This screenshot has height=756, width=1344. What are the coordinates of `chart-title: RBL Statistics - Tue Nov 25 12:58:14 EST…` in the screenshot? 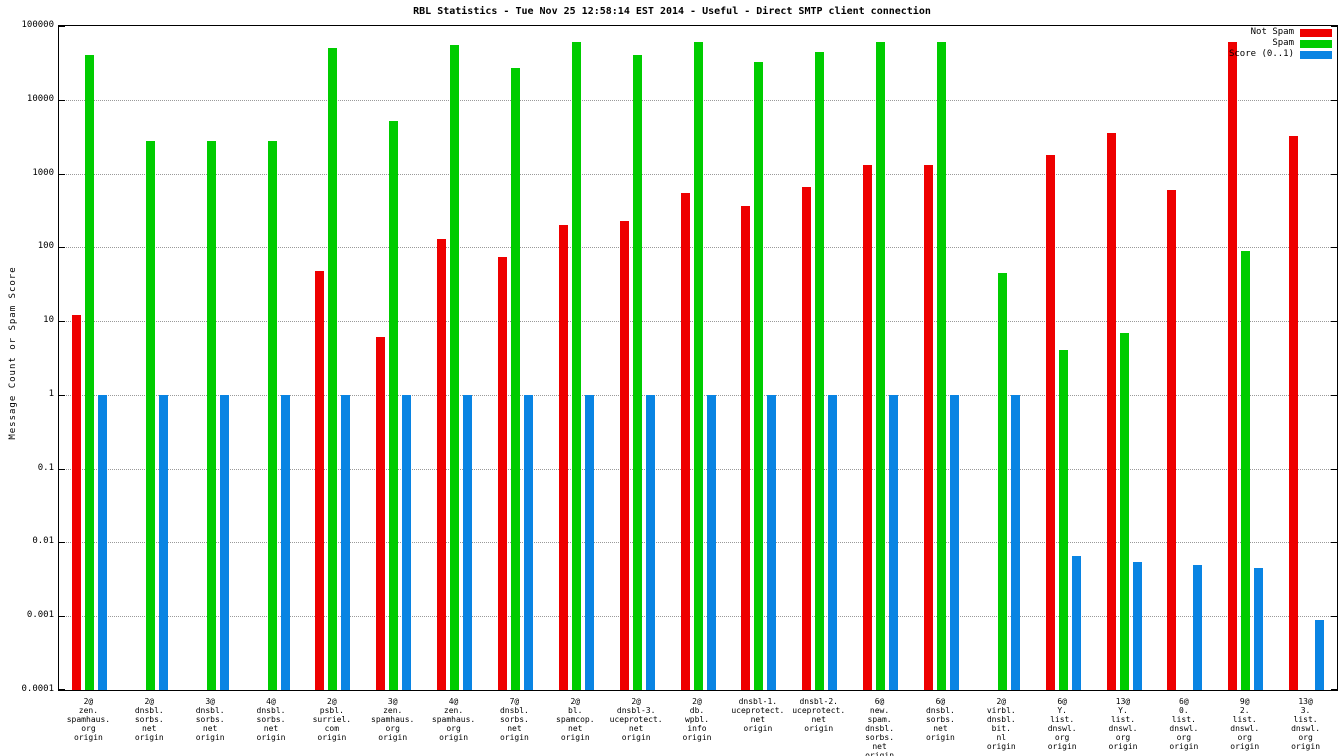 It's located at (672, 11).